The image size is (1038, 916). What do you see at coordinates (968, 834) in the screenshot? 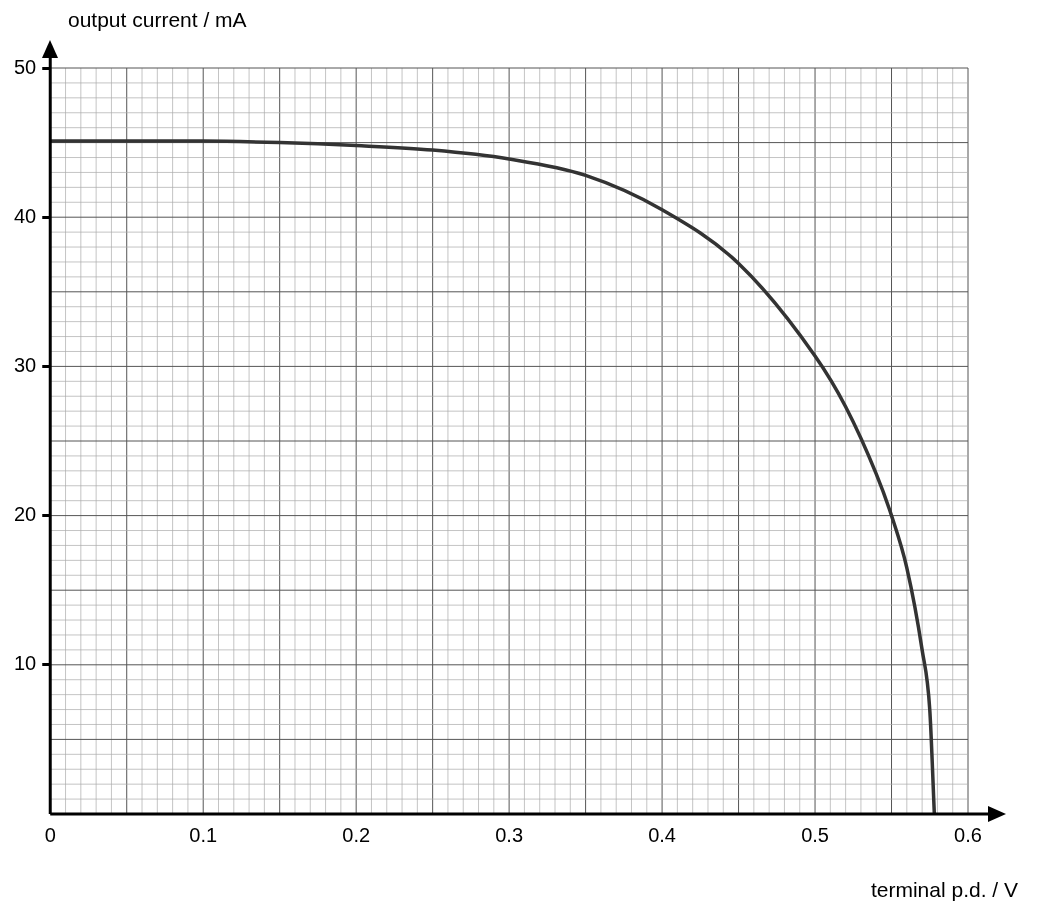
I see `x-tick-label: 0.6` at bounding box center [968, 834].